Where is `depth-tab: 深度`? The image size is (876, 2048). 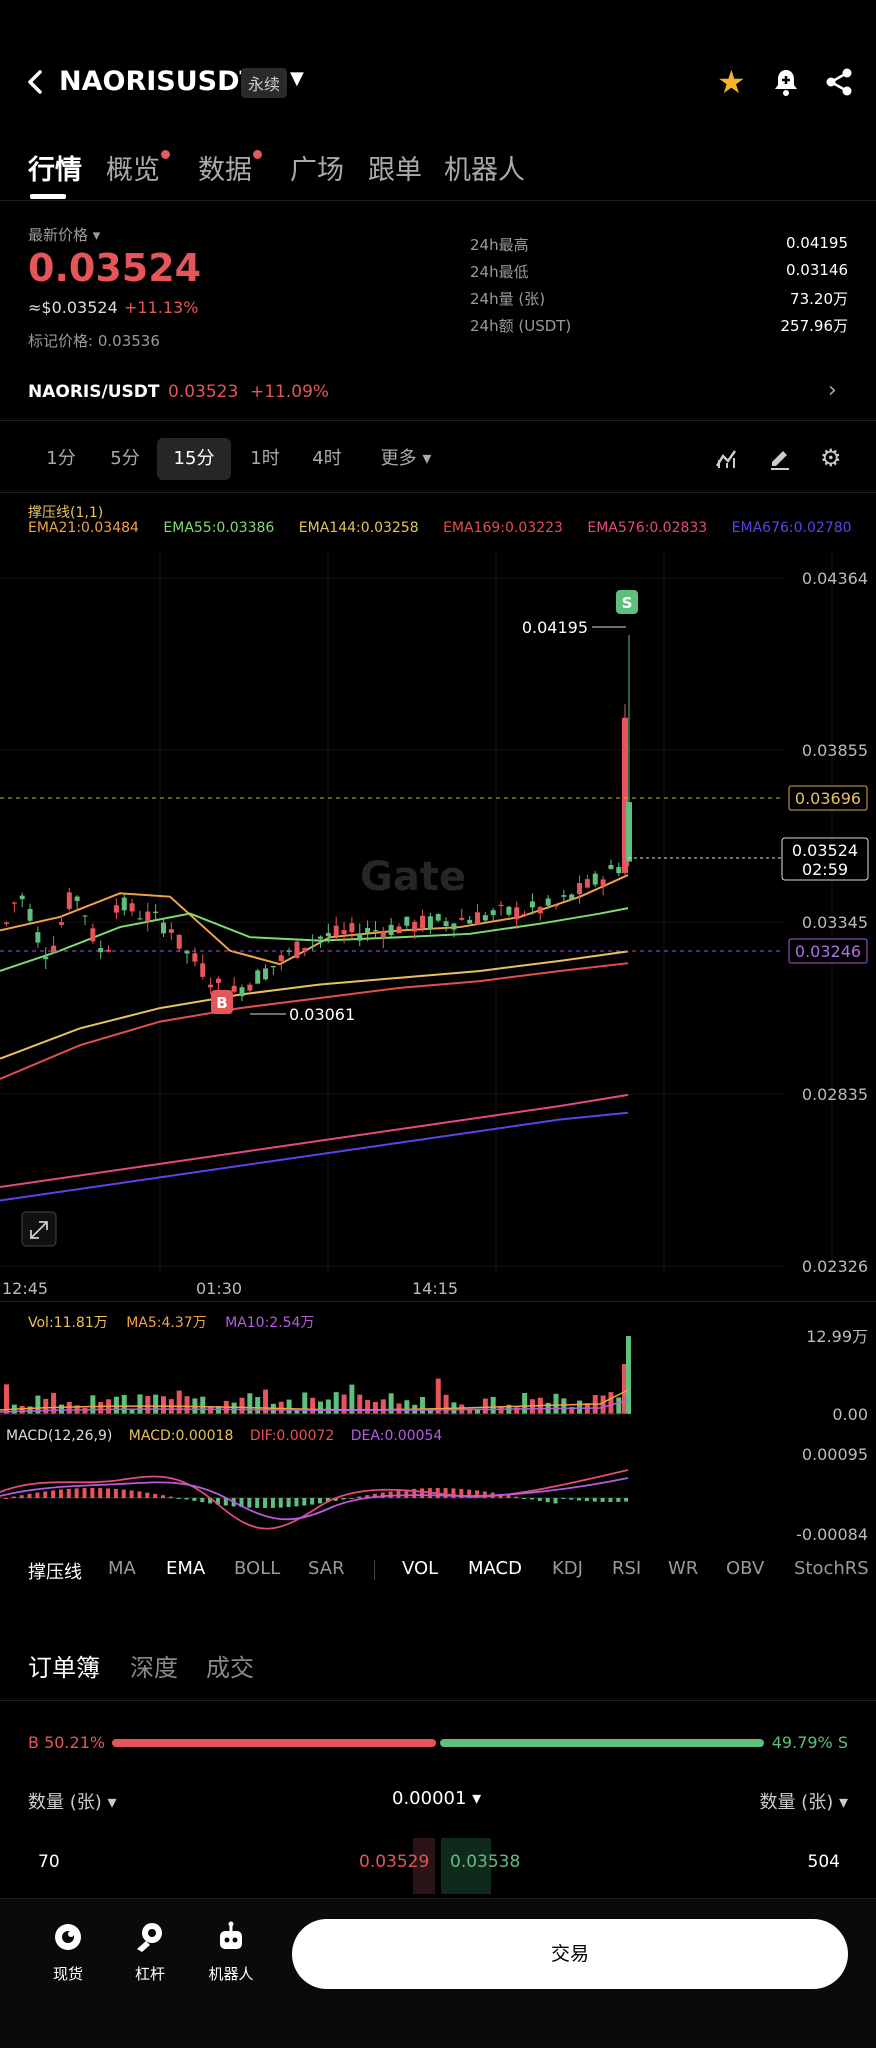 depth-tab: 深度 is located at coordinates (154, 1668).